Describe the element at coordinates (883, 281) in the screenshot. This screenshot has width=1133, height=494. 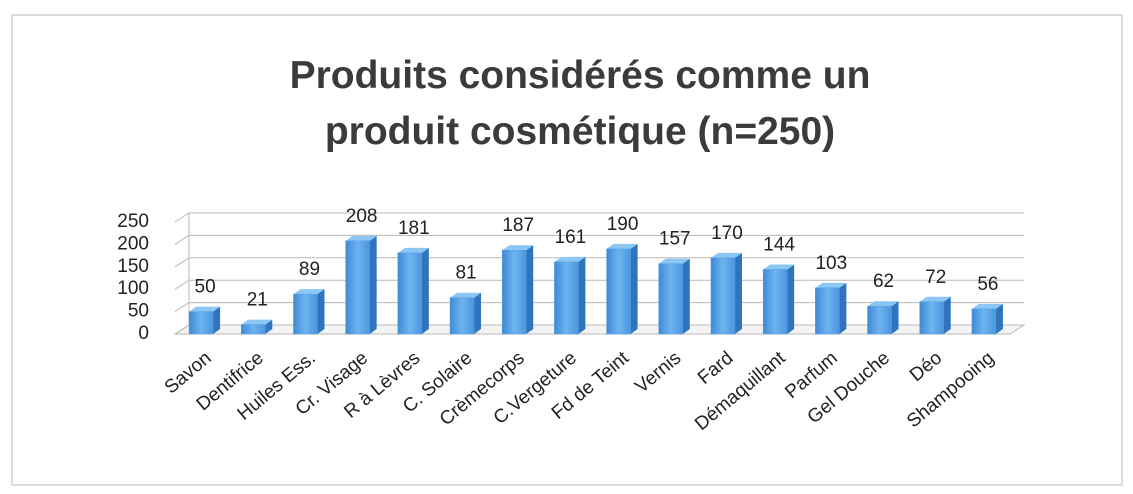
I see `value-label: 62` at that location.